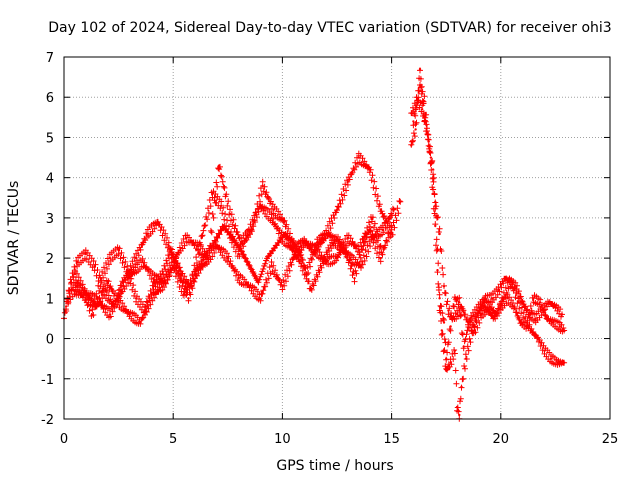 The width and height of the screenshot is (640, 480). Describe the element at coordinates (391, 439) in the screenshot. I see `x-tick-label: 15` at that location.